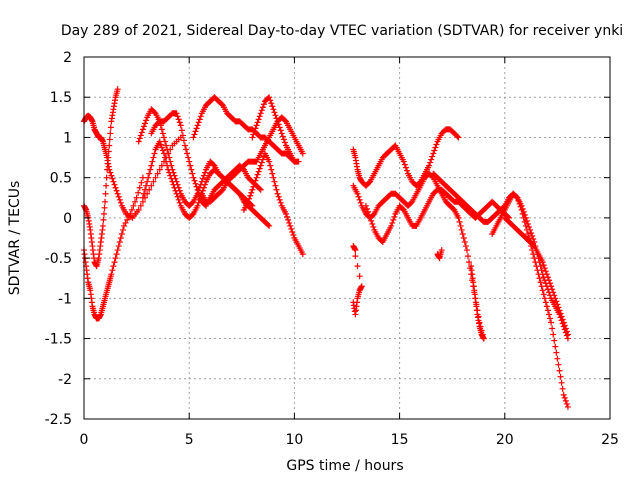 This screenshot has height=480, width=640. I want to click on x-tick-labels: 0 5 10 15 20 25, so click(349, 440).